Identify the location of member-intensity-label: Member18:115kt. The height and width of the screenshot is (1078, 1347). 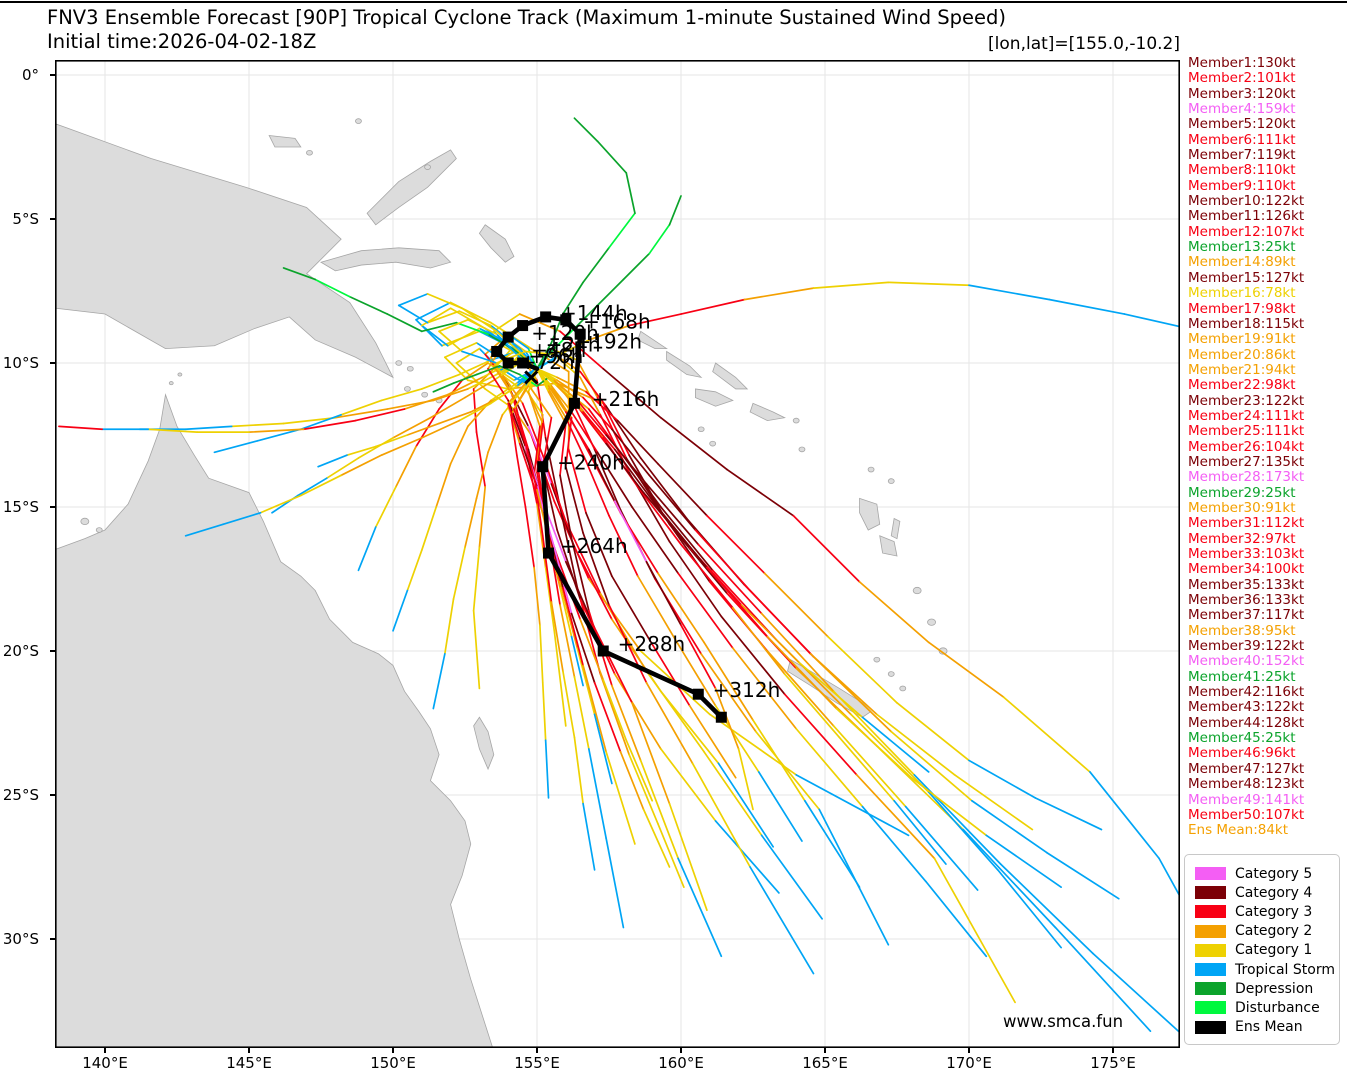
(1246, 323).